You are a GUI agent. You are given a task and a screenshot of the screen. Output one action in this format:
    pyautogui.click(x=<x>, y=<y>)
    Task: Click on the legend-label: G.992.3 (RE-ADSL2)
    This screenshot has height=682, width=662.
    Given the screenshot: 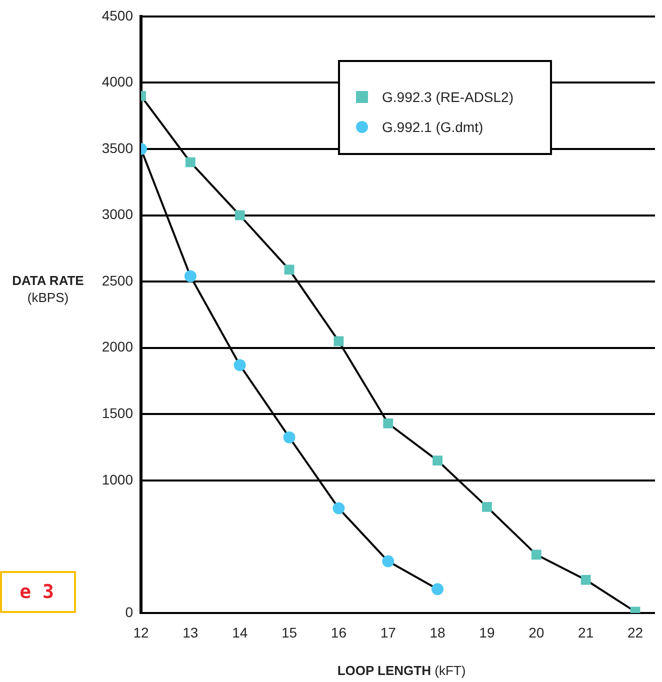 What is the action you would take?
    pyautogui.click(x=448, y=97)
    